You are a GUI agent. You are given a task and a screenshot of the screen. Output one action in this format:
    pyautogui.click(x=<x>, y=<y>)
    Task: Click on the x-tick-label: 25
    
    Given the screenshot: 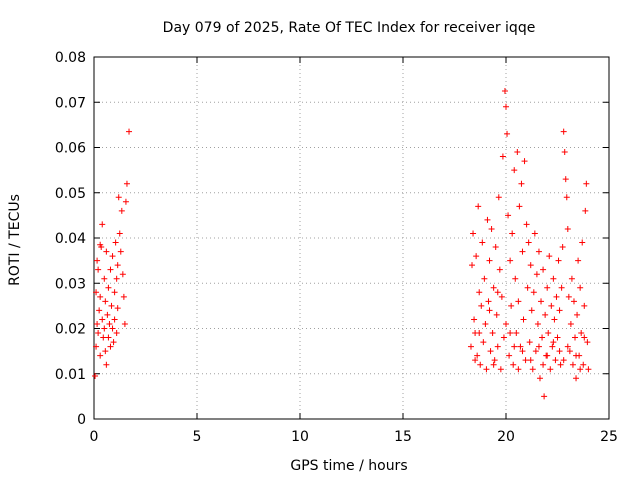 What is the action you would take?
    pyautogui.click(x=609, y=437)
    